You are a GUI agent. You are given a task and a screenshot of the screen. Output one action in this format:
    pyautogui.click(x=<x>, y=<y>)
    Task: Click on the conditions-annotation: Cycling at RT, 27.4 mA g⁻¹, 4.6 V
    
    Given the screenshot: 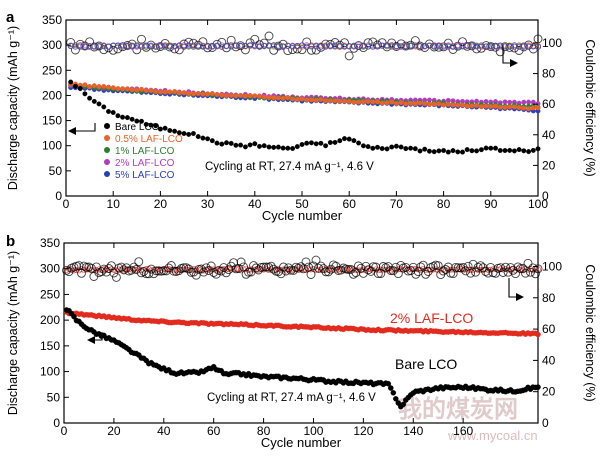 What is the action you would take?
    pyautogui.click(x=291, y=398)
    